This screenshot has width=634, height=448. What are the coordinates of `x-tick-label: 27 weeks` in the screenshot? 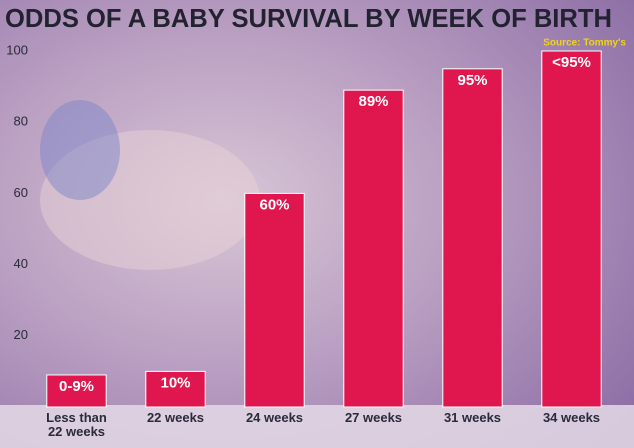 It's located at (373, 418).